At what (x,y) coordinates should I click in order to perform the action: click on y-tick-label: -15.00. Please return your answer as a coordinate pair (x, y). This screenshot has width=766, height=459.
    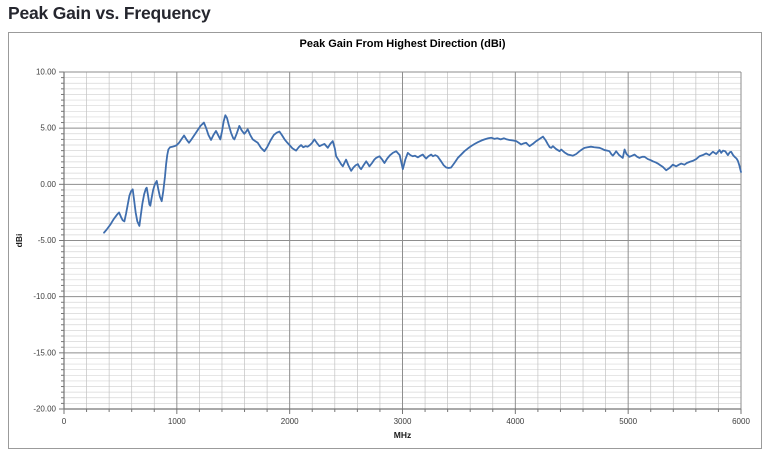
    Looking at the image, I should click on (44, 352).